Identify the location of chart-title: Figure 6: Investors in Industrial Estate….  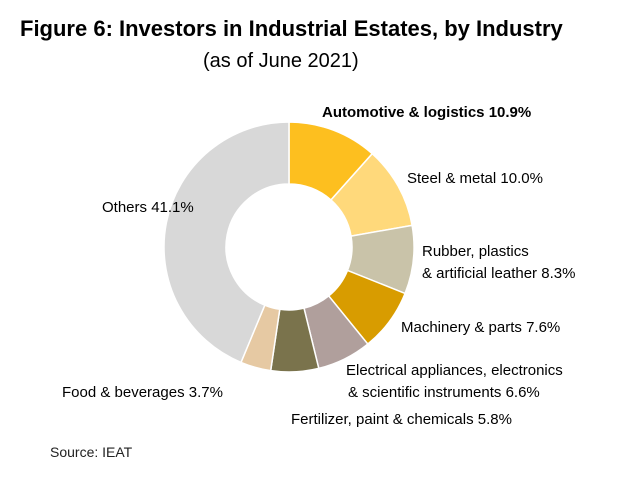
(291, 28).